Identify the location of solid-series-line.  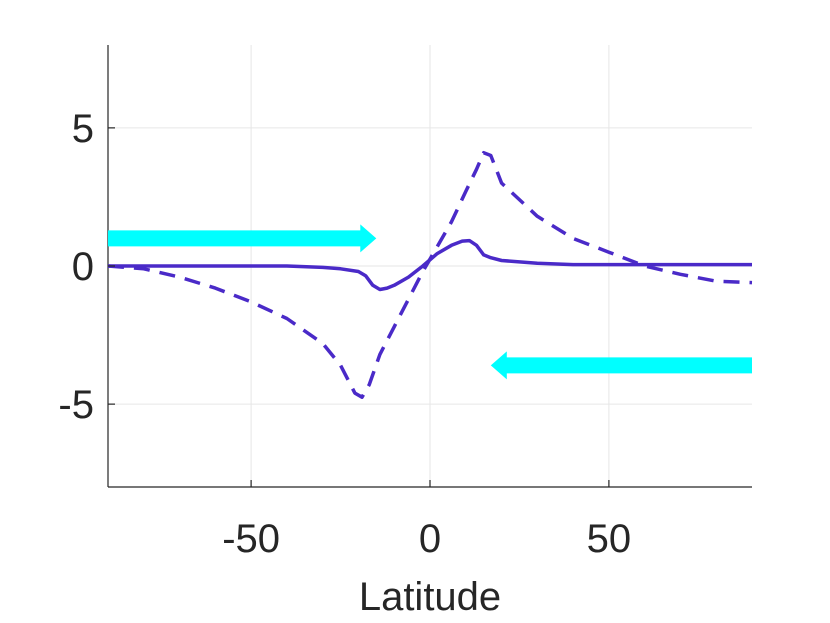
(430, 265).